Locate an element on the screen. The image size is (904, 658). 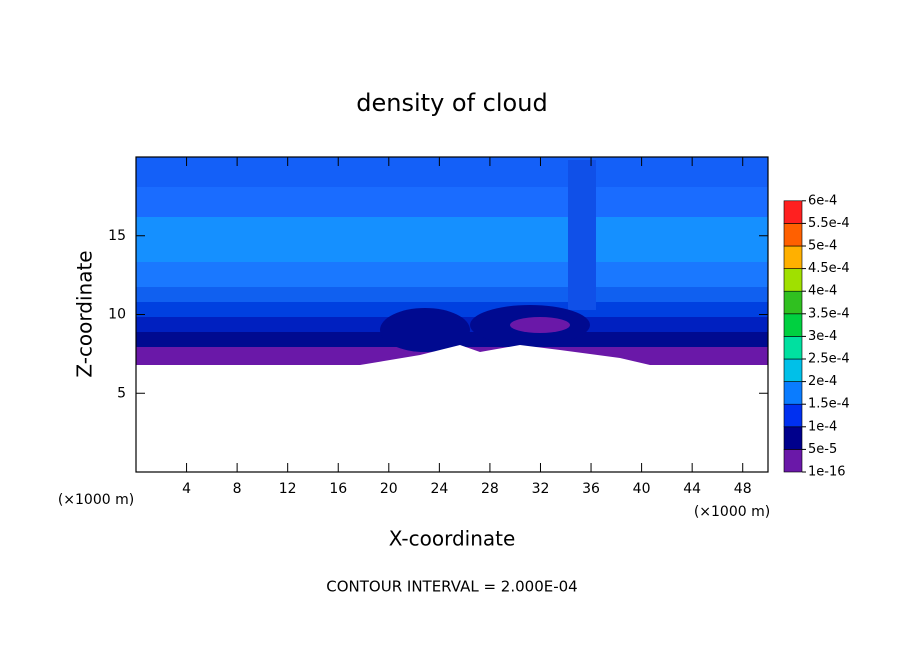
colorbar-label: 3.5e-4 is located at coordinates (829, 313).